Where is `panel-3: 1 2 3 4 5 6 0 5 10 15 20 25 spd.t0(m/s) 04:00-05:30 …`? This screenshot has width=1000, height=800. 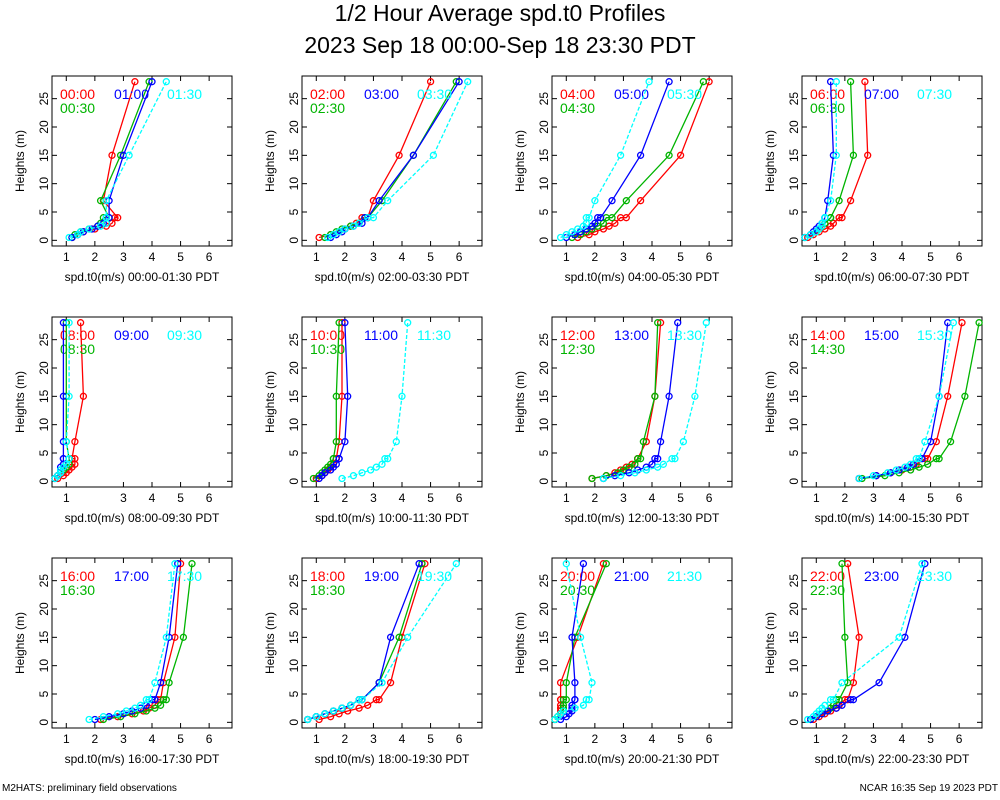
panel-3: 1 2 3 4 5 6 0 5 10 15 20 25 spd.t0(m/s) 04:00-05:30 … is located at coordinates (623, 179).